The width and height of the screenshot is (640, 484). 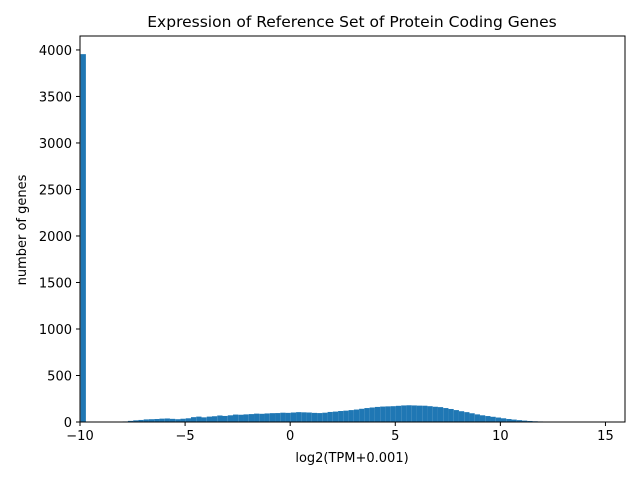 What do you see at coordinates (68, 423) in the screenshot?
I see `y-tick-label: 0` at bounding box center [68, 423].